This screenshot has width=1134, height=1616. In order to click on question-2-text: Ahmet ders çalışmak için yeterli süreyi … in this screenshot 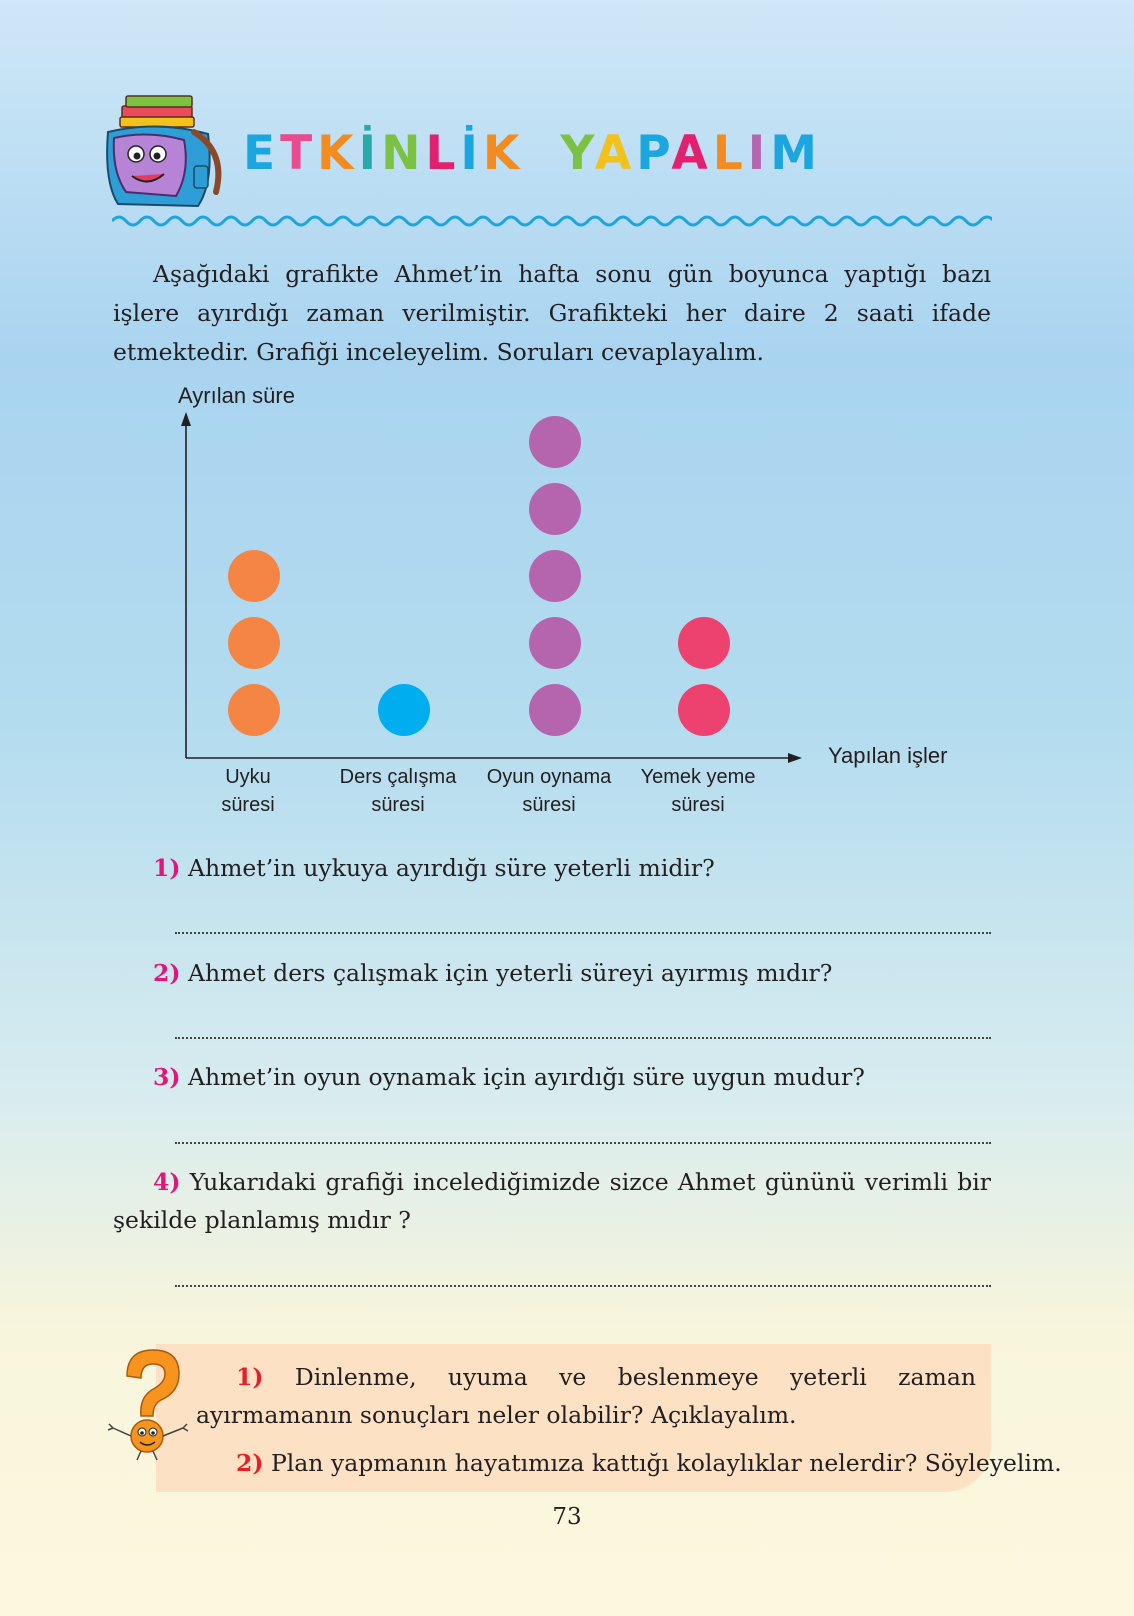, I will do `click(510, 973)`.